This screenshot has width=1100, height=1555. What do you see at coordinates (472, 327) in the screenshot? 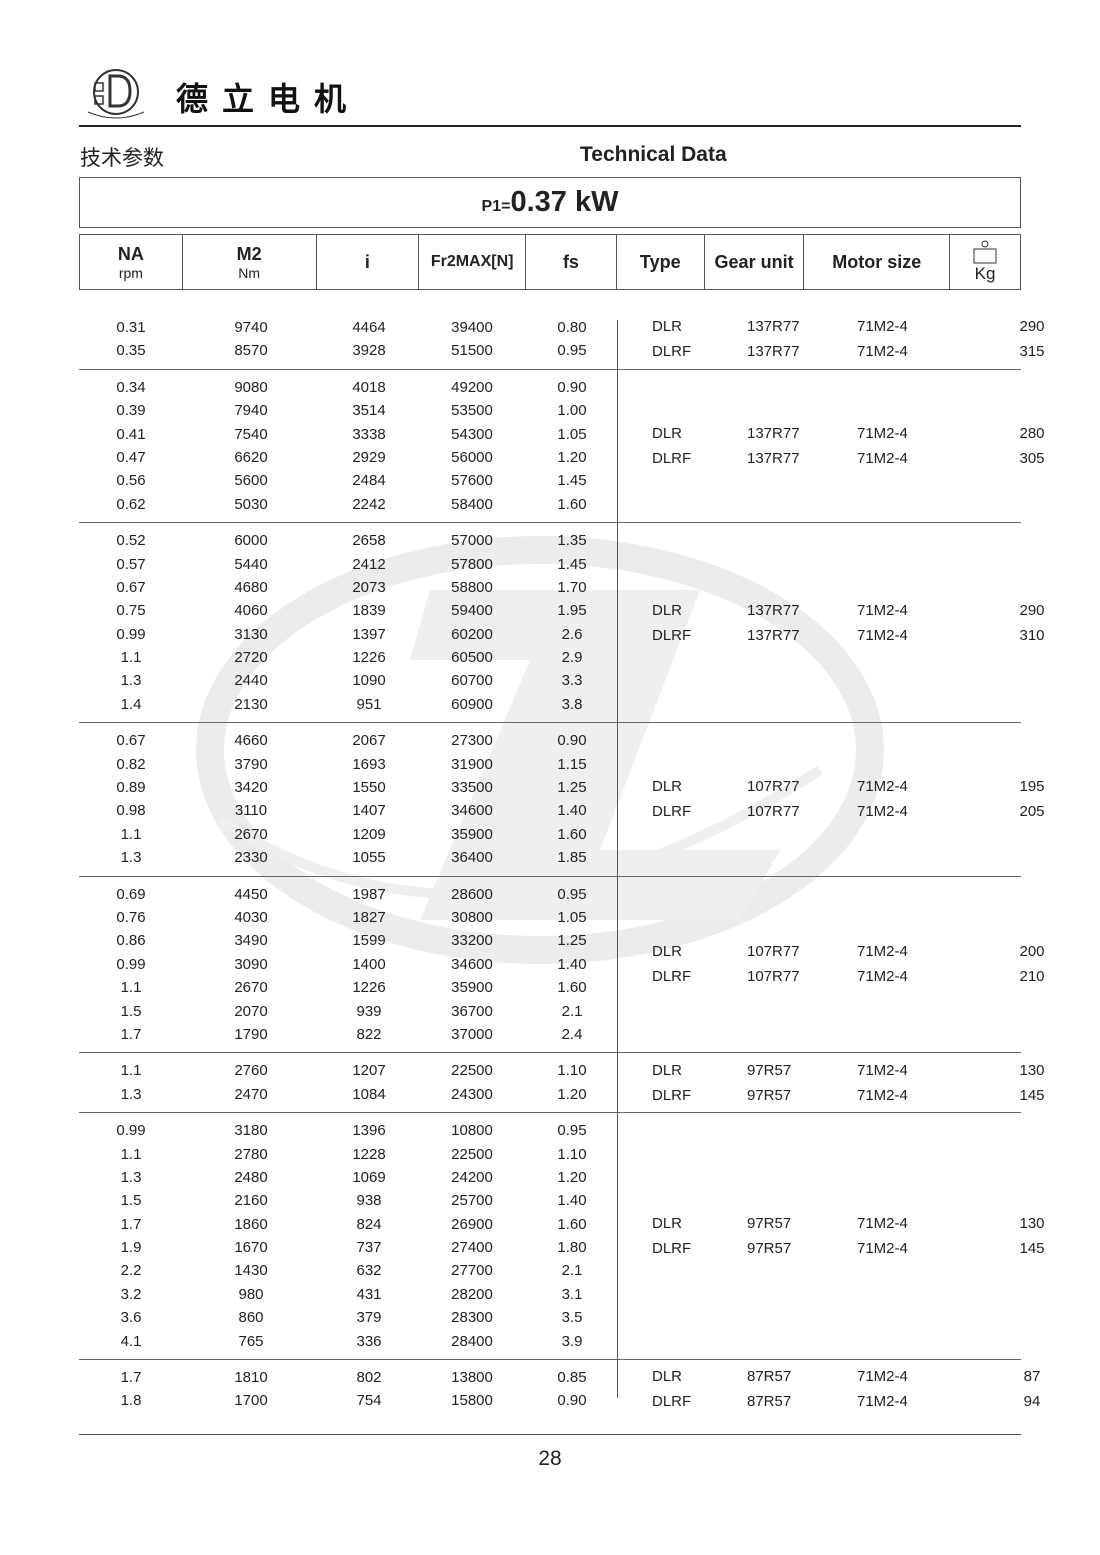
I see `cell-fr2max: 39400` at bounding box center [472, 327].